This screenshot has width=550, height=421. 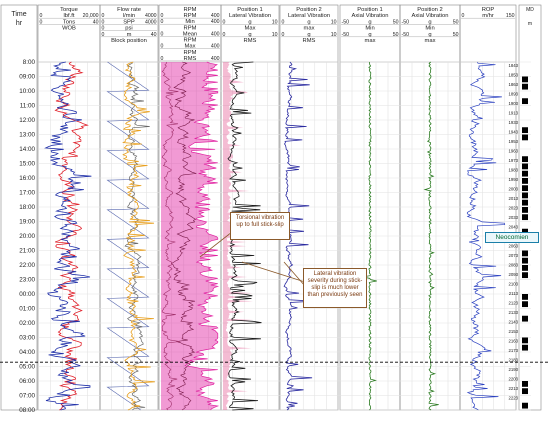 What do you see at coordinates (27, 178) in the screenshot?
I see `time-tick-label-8: 16:00` at bounding box center [27, 178].